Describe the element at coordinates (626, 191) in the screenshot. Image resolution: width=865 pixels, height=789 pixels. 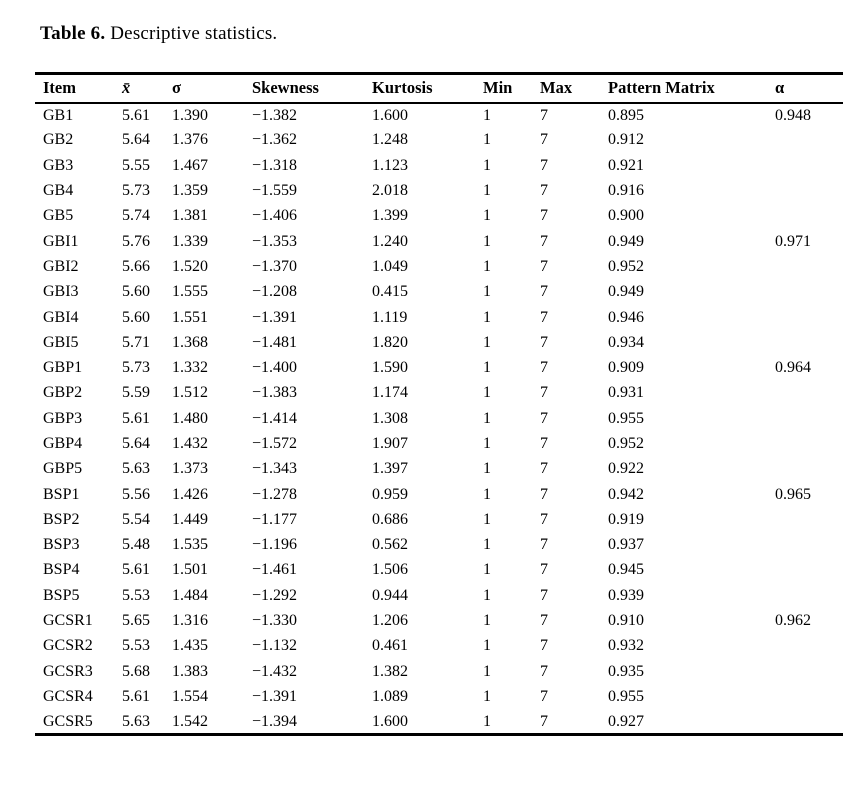
I see `cell: 0.916` at that location.